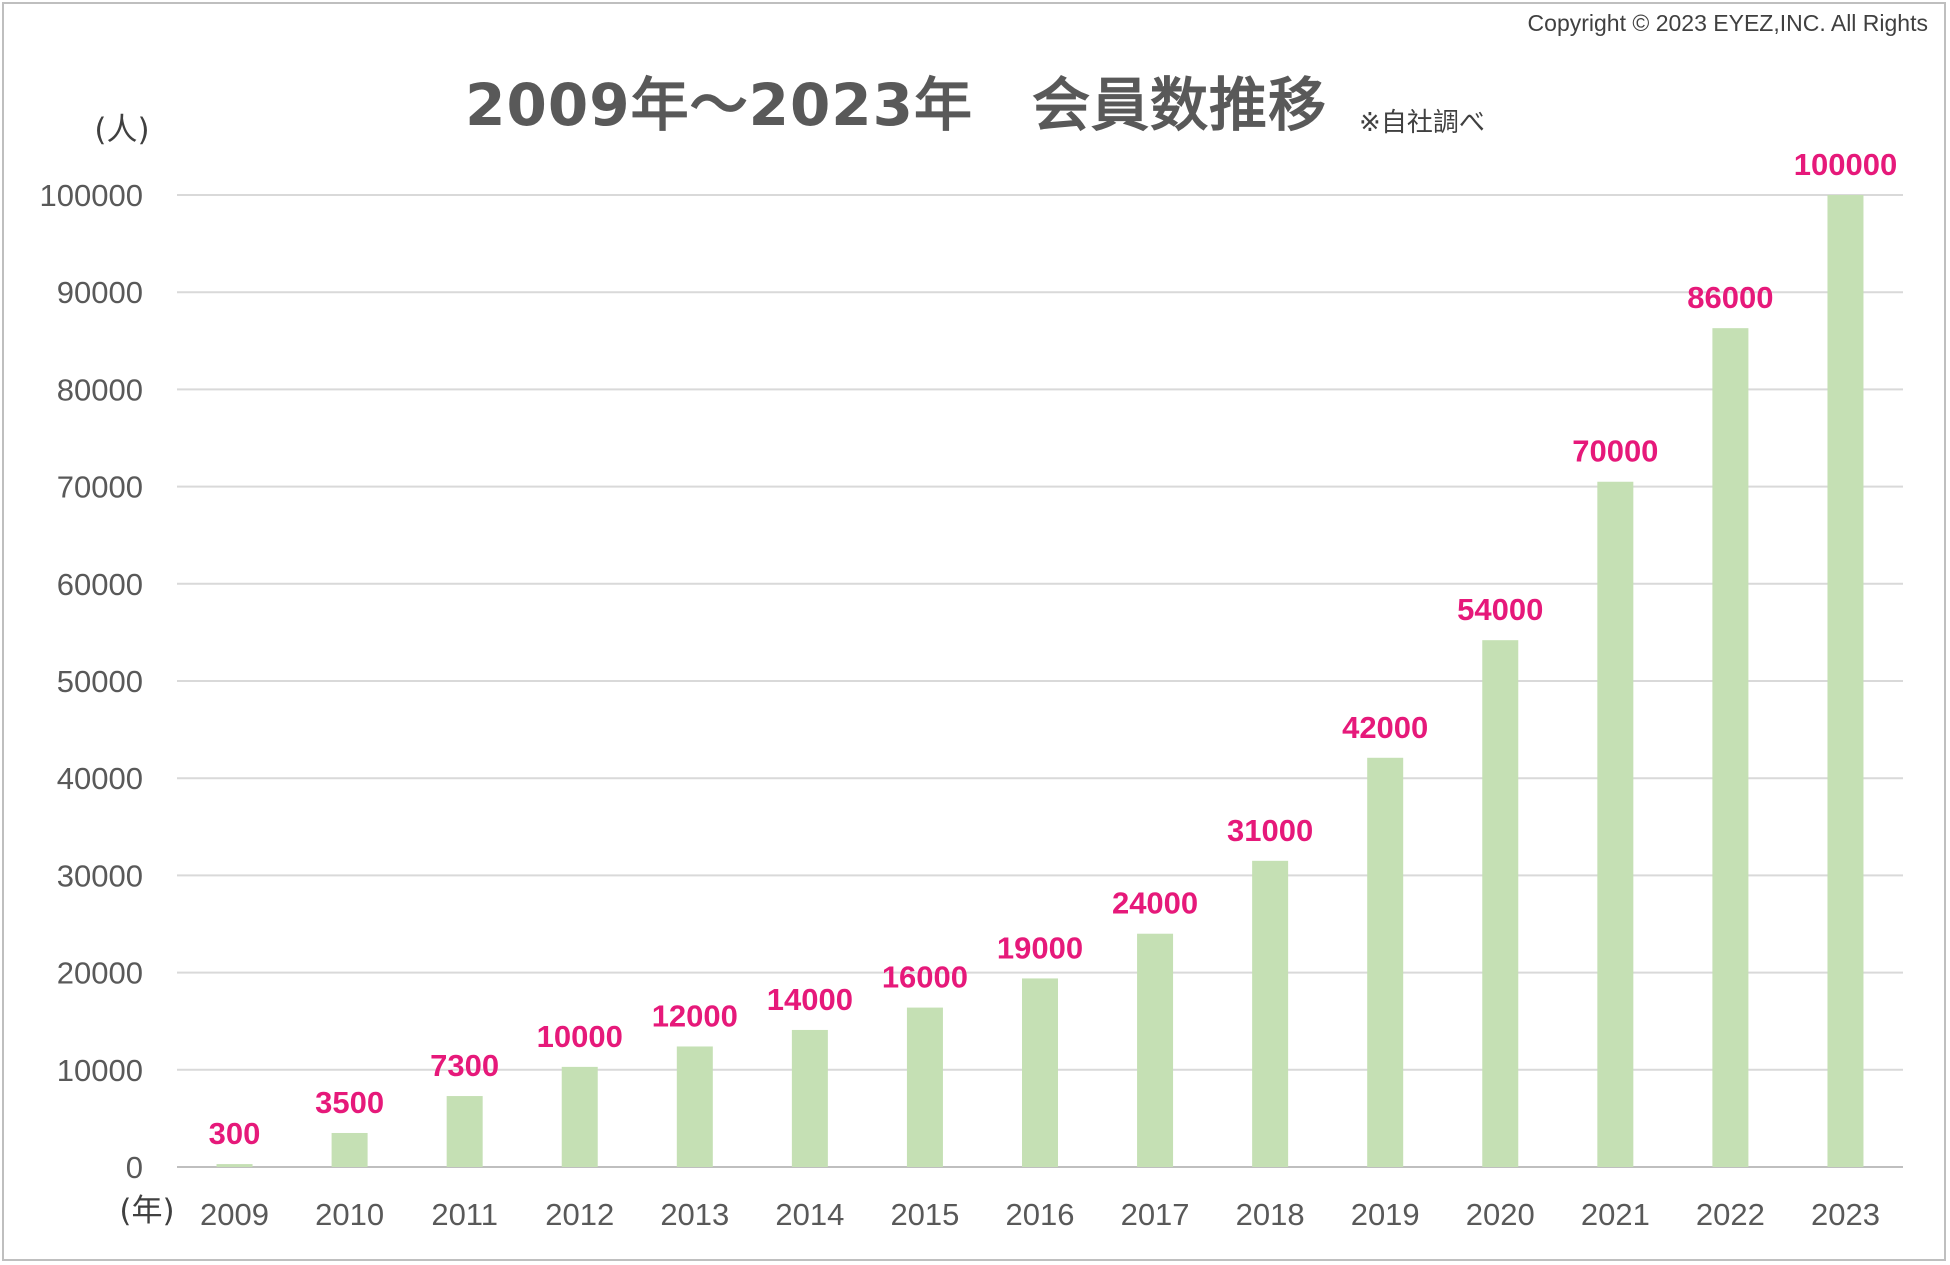 This screenshot has width=1950, height=1265. What do you see at coordinates (91, 195) in the screenshot?
I see `y-tick-label: 100000` at bounding box center [91, 195].